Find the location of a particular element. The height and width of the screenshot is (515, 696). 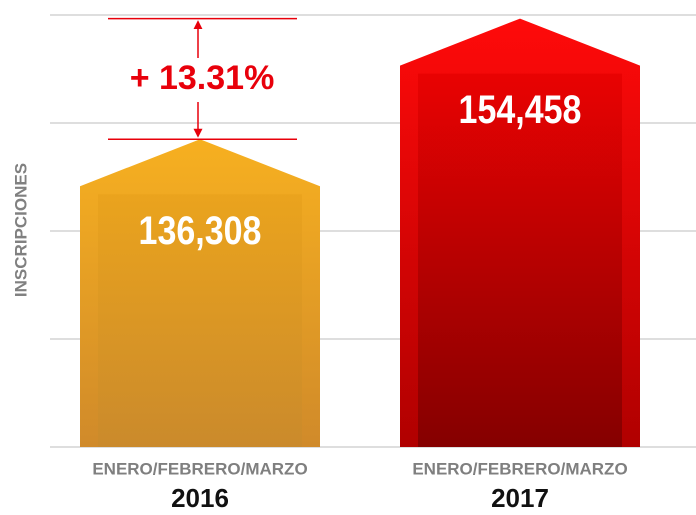

x-tick-label: 2017 is located at coordinates (520, 498).